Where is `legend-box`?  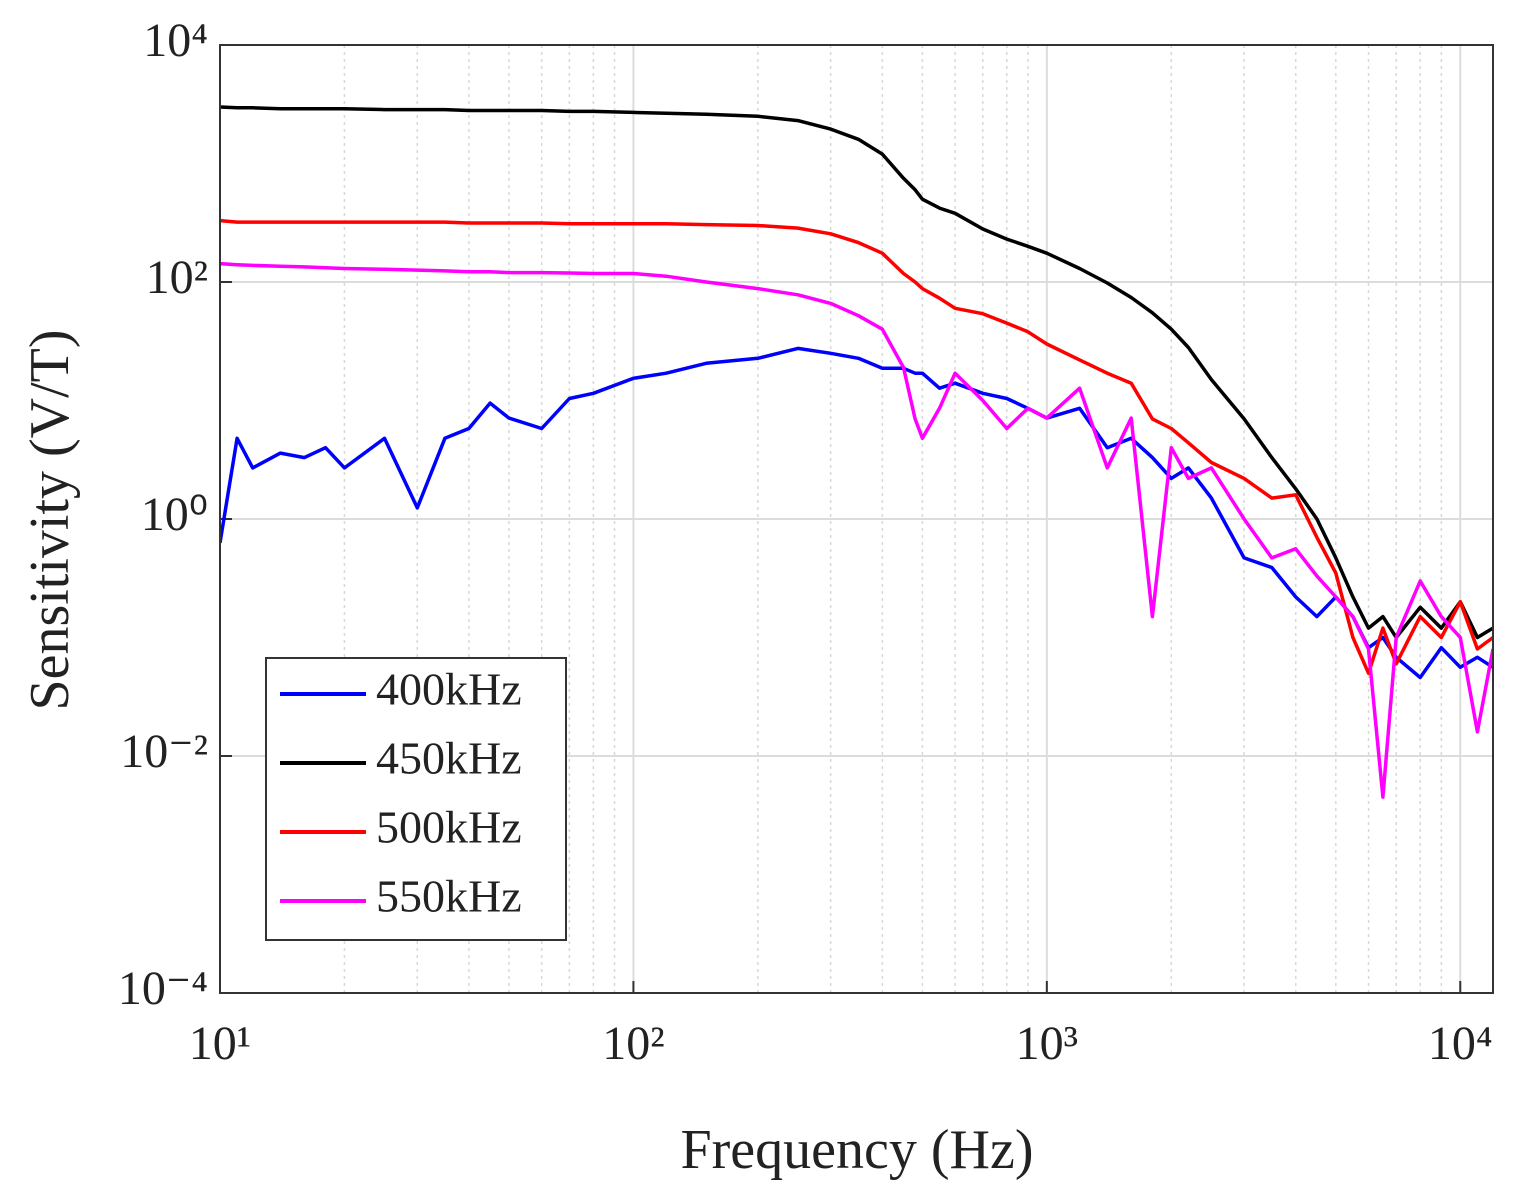 legend-box is located at coordinates (416, 799).